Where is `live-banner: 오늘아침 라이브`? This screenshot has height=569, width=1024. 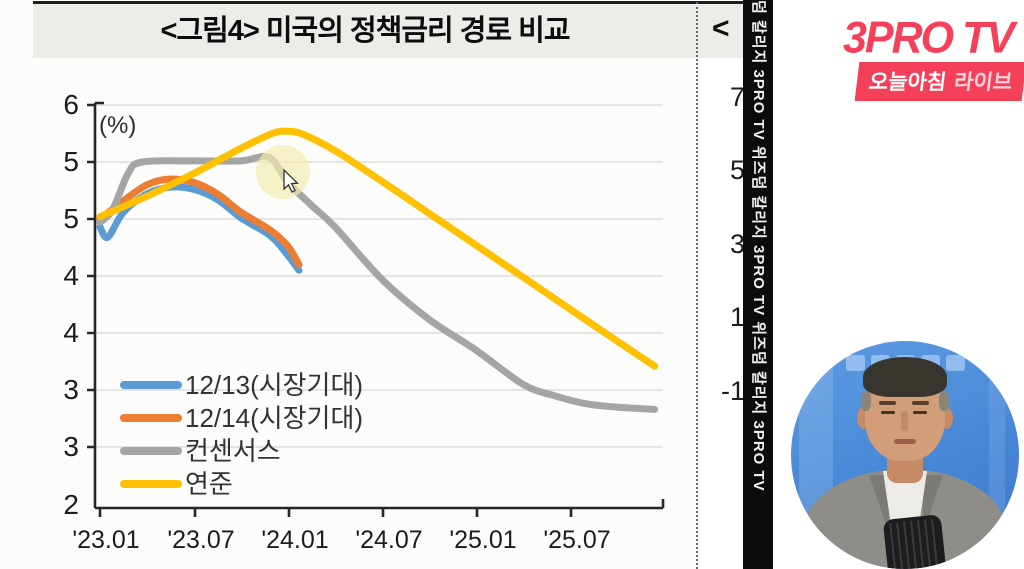 live-banner: 오늘아침 라이브 is located at coordinates (939, 81).